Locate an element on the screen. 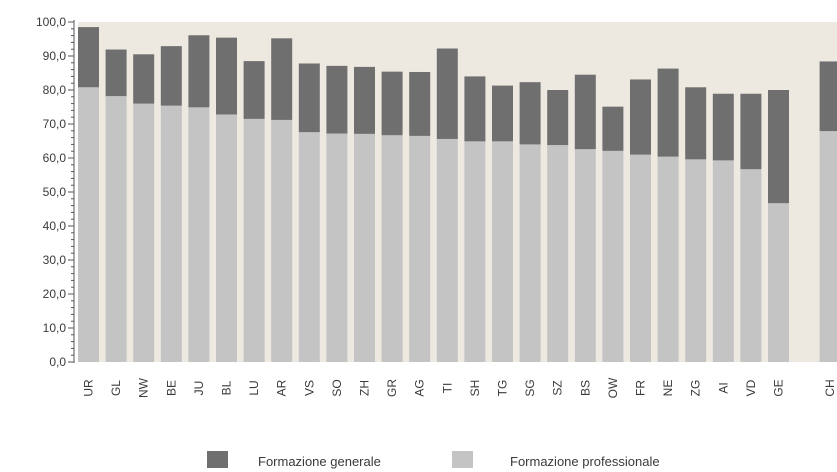 The width and height of the screenshot is (837, 472). bar-professional-be is located at coordinates (171, 233).